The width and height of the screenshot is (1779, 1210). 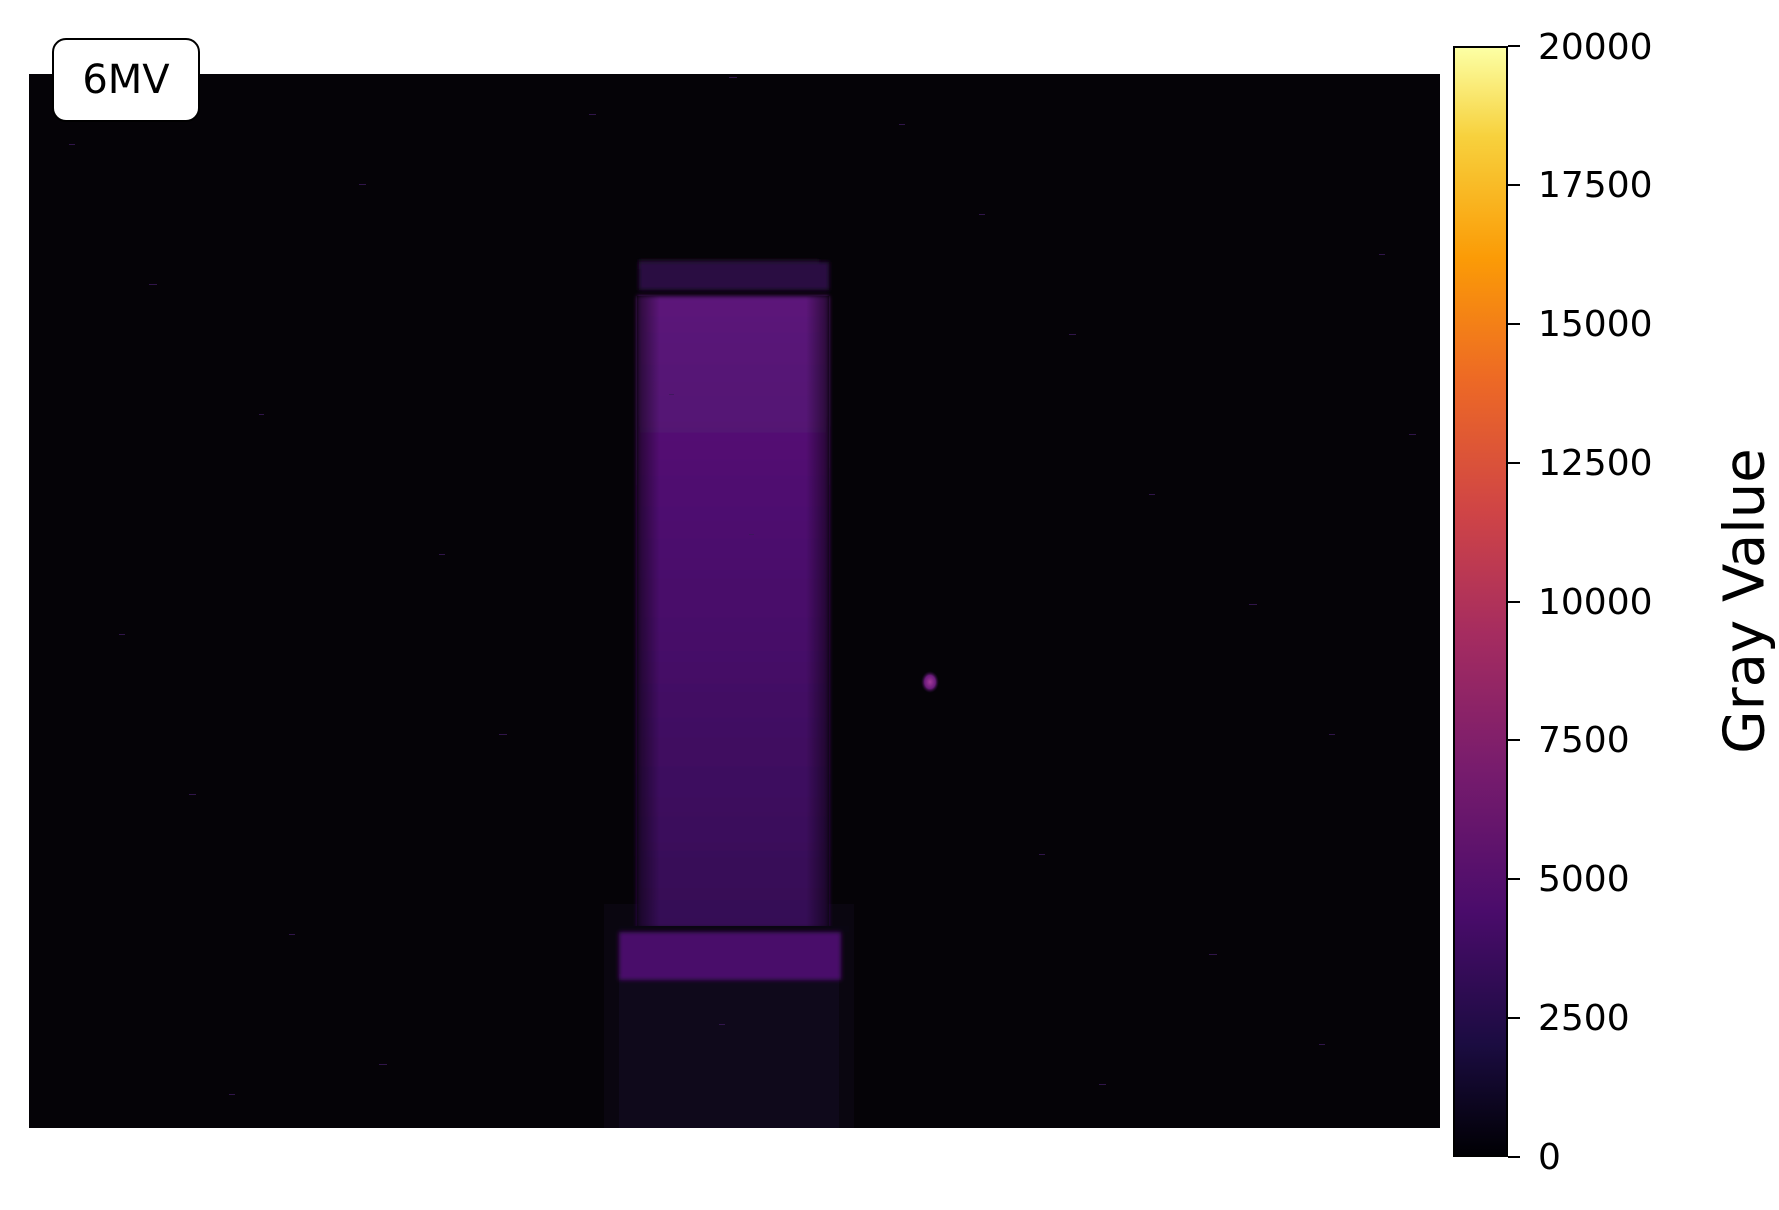 What do you see at coordinates (1584, 879) in the screenshot?
I see `colorbar-tick-label: 5000` at bounding box center [1584, 879].